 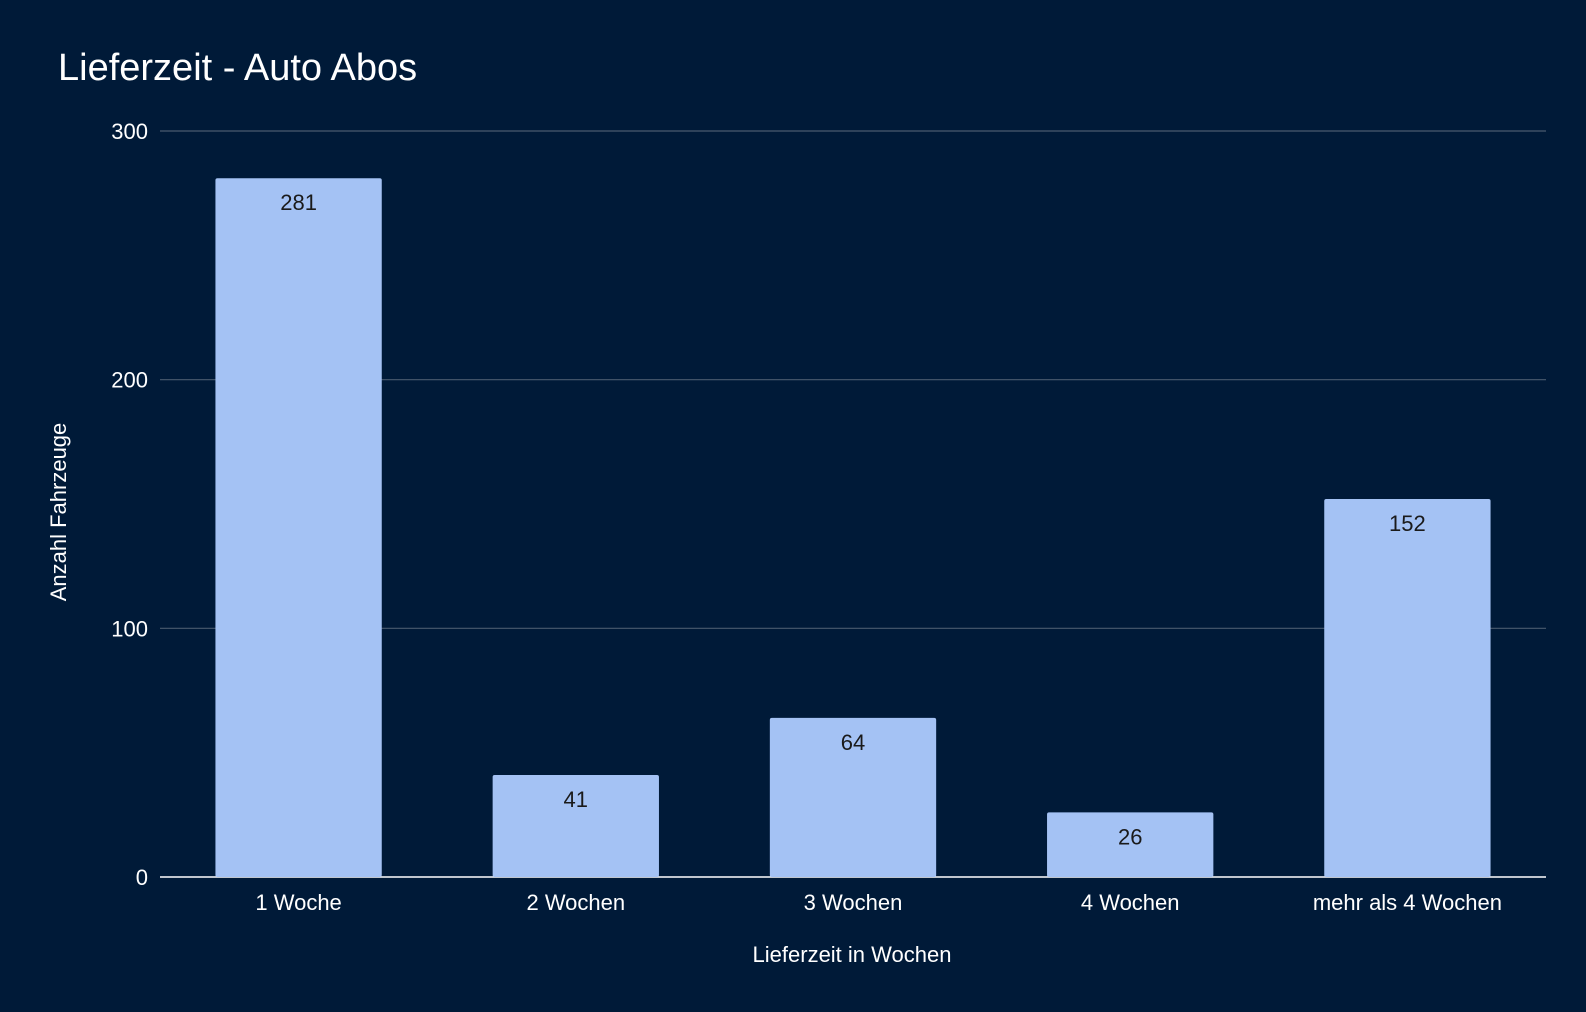 I want to click on y-tick-label: 100, so click(x=129, y=628).